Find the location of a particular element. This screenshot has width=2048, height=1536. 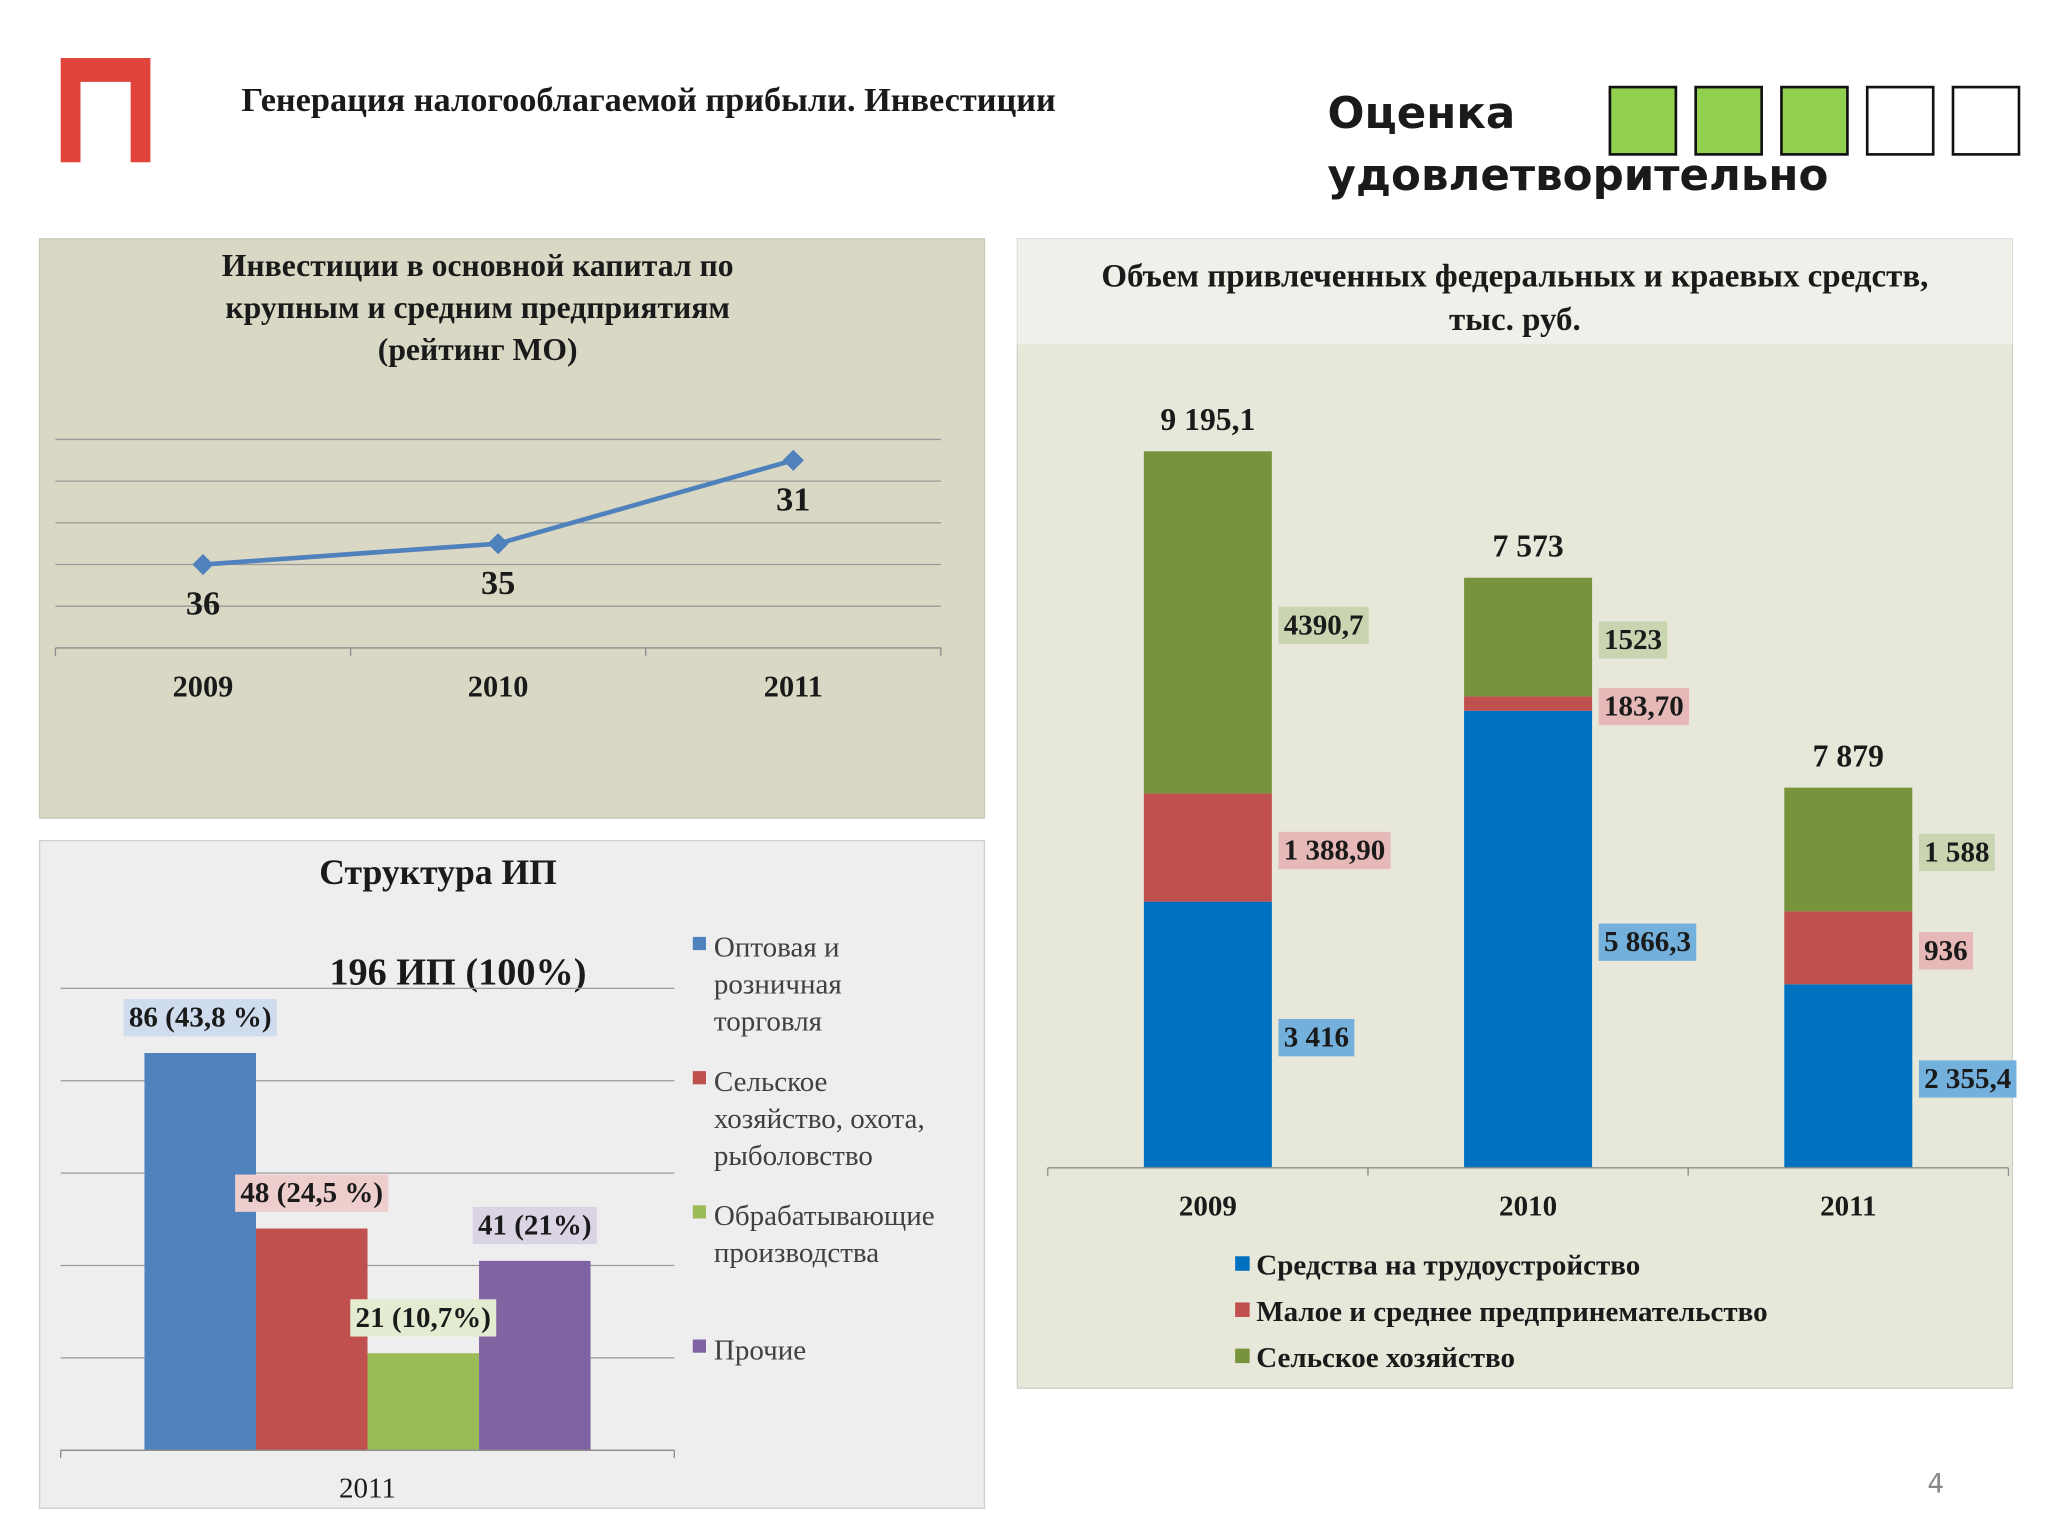

legend-label: Обрабатывающие производства is located at coordinates (824, 1234).